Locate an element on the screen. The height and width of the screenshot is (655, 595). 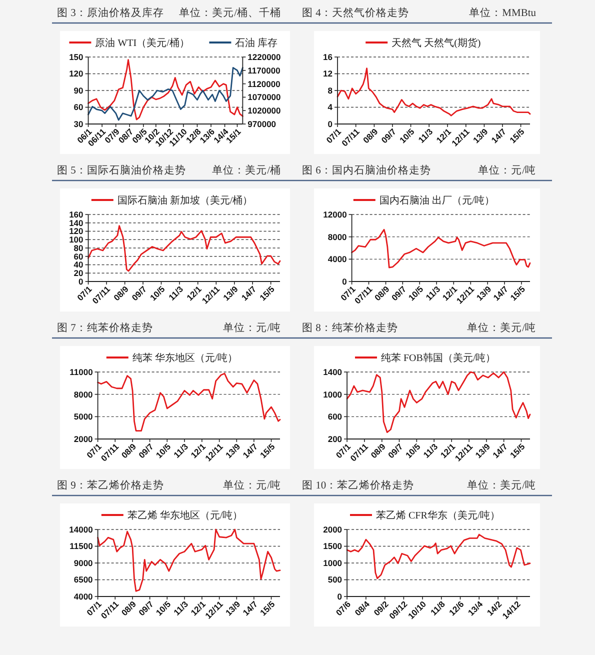
legend-label: 纯苯 FOB韩国（美元/吨） is located at coordinates (438, 358).